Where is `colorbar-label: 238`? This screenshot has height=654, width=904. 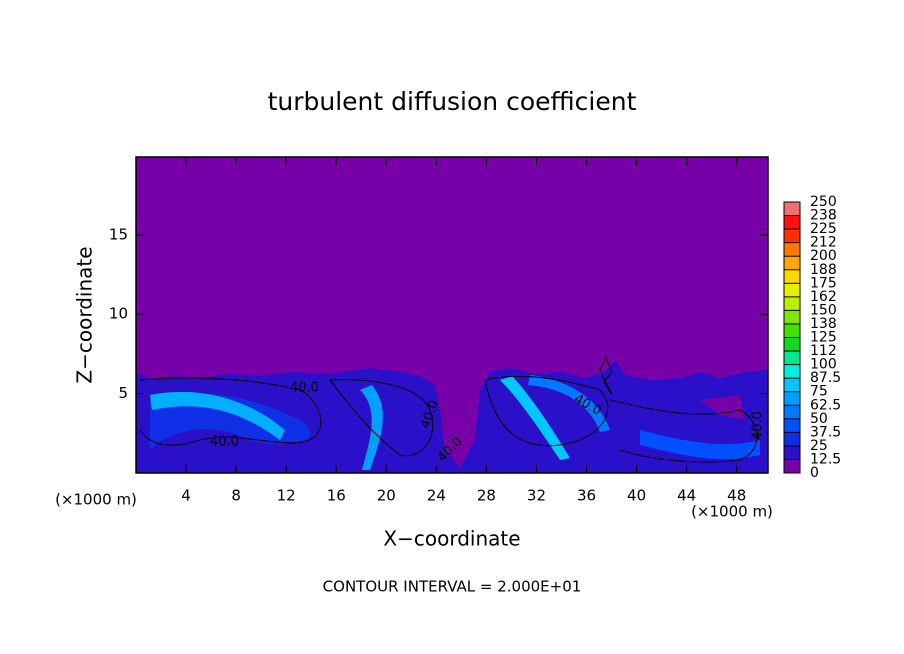
colorbar-label: 238 is located at coordinates (823, 216).